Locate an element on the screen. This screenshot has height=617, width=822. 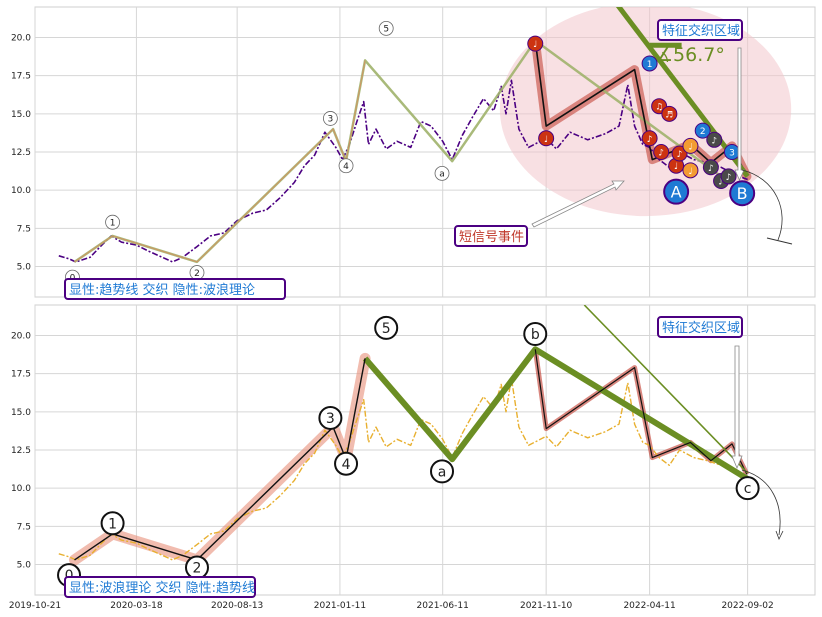
bottom-y-tick-labels: 5.0 7.5 10.0 12.5 15.0 17.5 20.0 is located at coordinates (21, 451).